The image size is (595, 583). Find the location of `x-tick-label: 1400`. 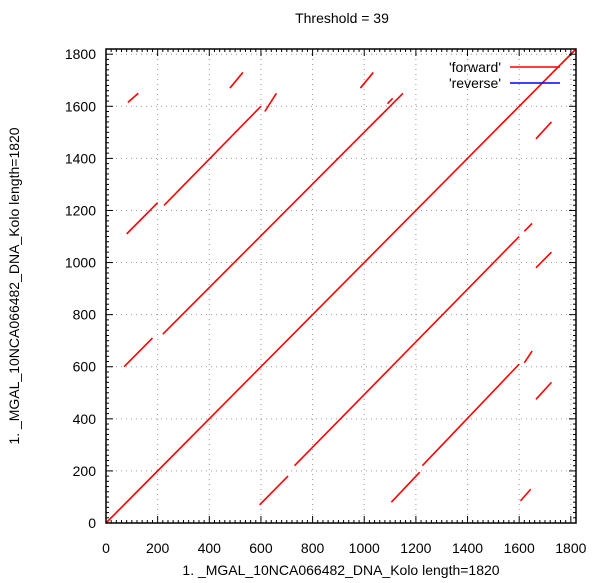

x-tick-label: 1400 is located at coordinates (467, 548).